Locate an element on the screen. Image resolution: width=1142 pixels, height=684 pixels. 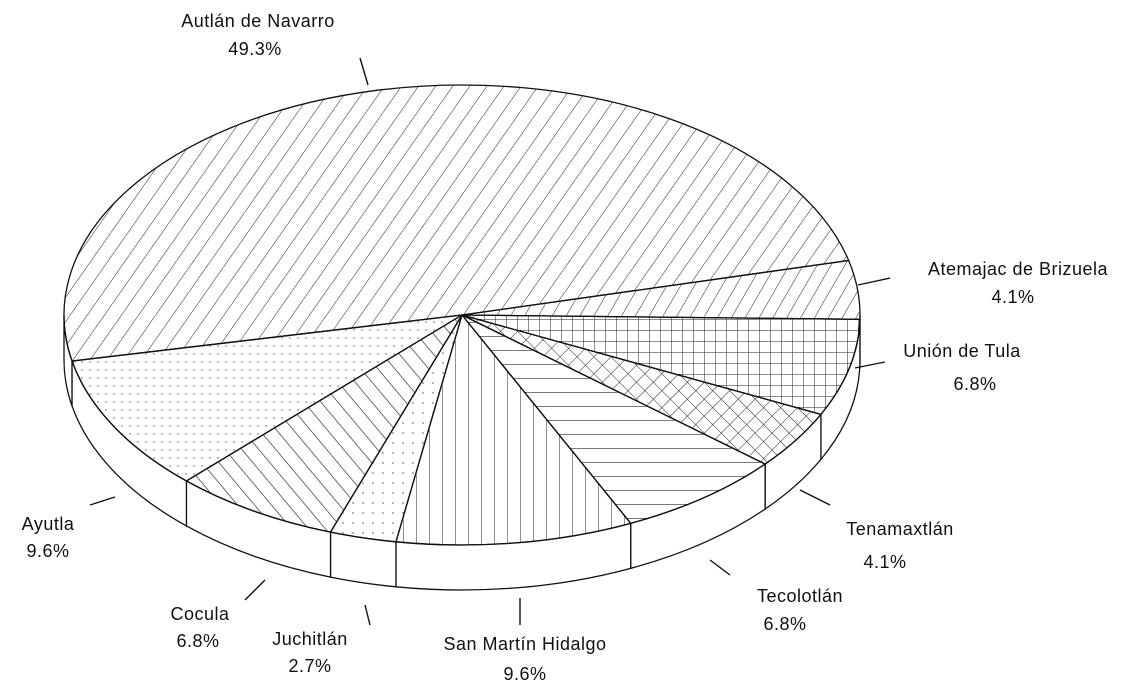
slice-value: 2.7% is located at coordinates (309, 666).